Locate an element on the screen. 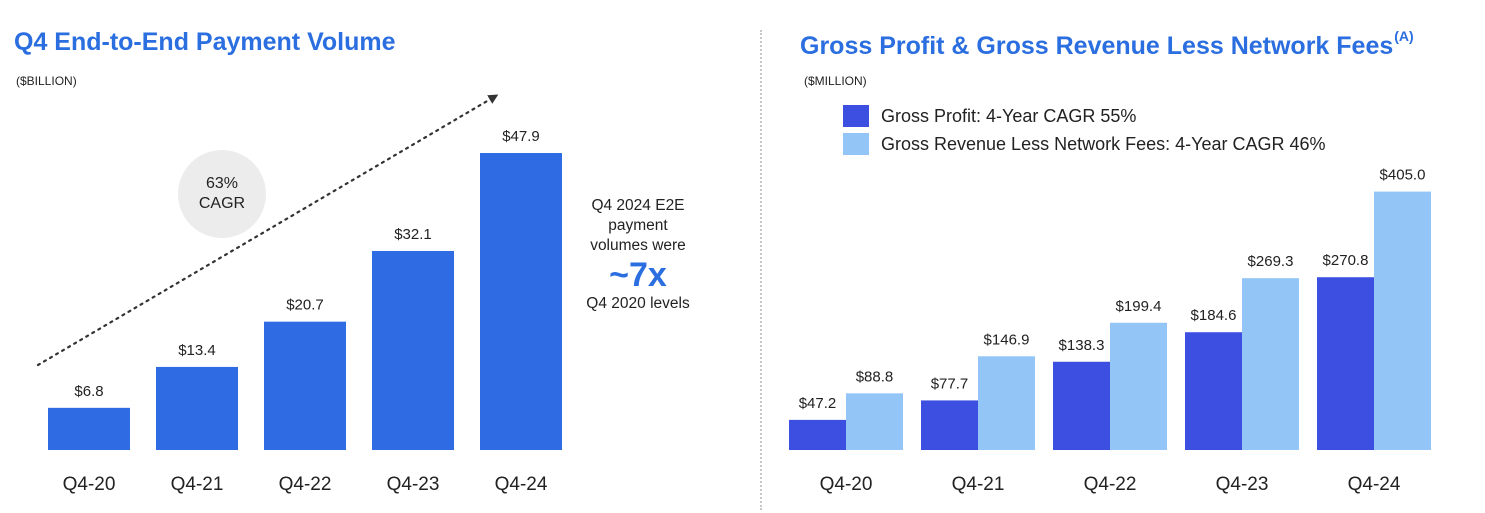 This screenshot has height=513, width=1485. legend-swatch-gross-revenue is located at coordinates (856, 144).